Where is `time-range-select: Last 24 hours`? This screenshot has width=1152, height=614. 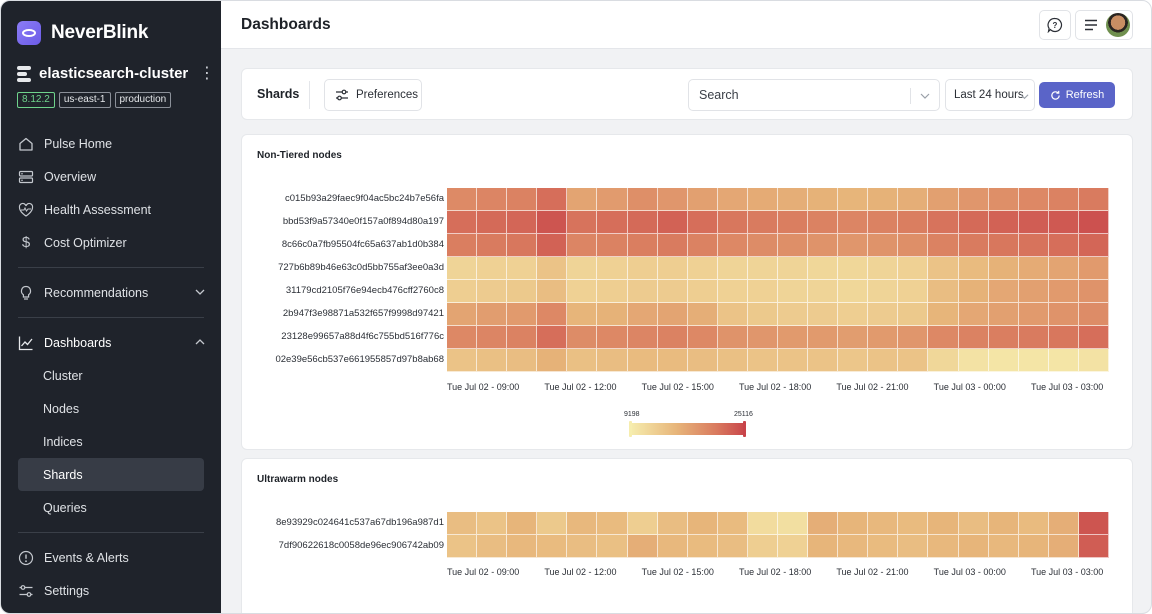
time-range-select: Last 24 hours is located at coordinates (990, 95).